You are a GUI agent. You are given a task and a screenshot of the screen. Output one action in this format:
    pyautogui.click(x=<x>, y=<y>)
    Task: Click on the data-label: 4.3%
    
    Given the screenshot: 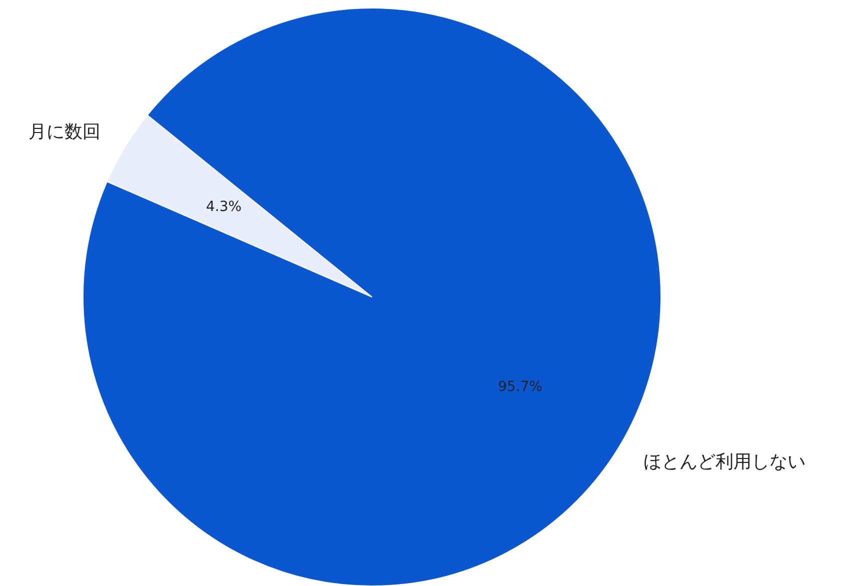 What is the action you would take?
    pyautogui.click(x=224, y=207)
    